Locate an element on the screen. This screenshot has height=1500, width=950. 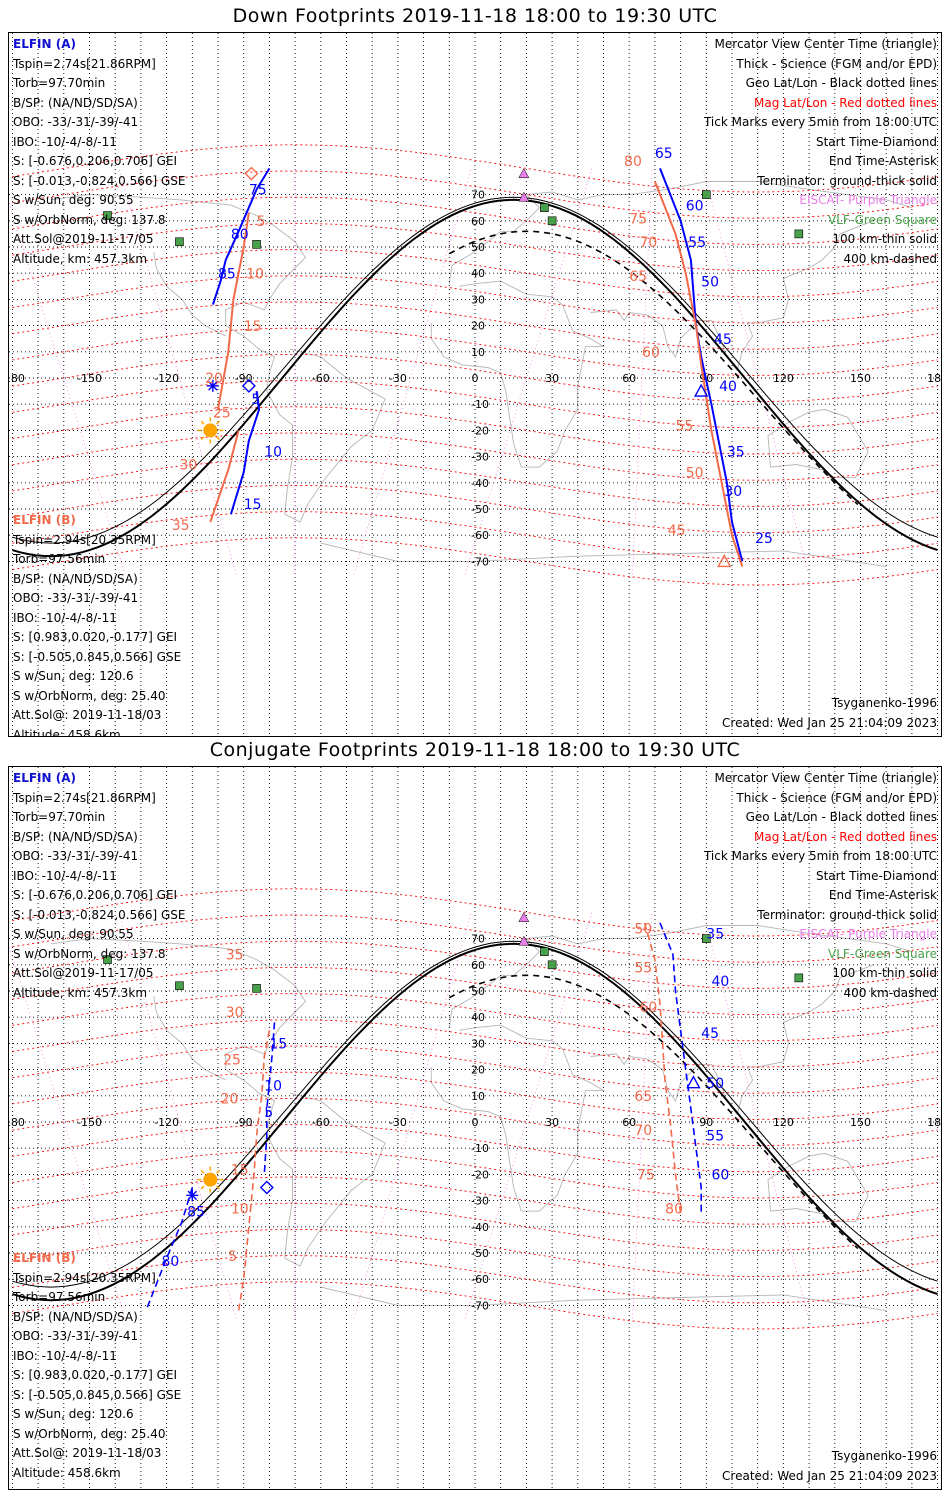
model-label: Tsyganenko-1996 is located at coordinates (884, 703).